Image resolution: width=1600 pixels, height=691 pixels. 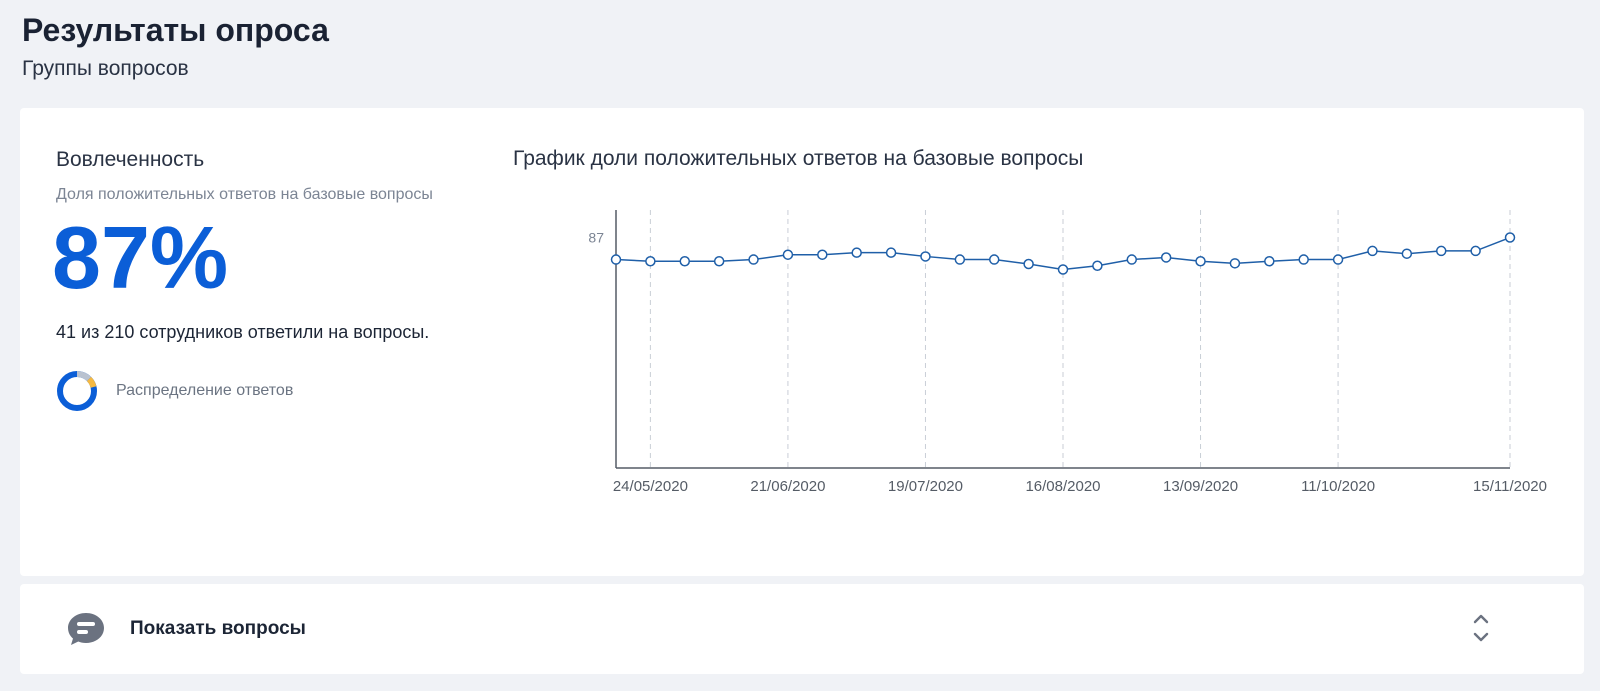 I want to click on show-questions-label: Показать вопросы, so click(x=218, y=628).